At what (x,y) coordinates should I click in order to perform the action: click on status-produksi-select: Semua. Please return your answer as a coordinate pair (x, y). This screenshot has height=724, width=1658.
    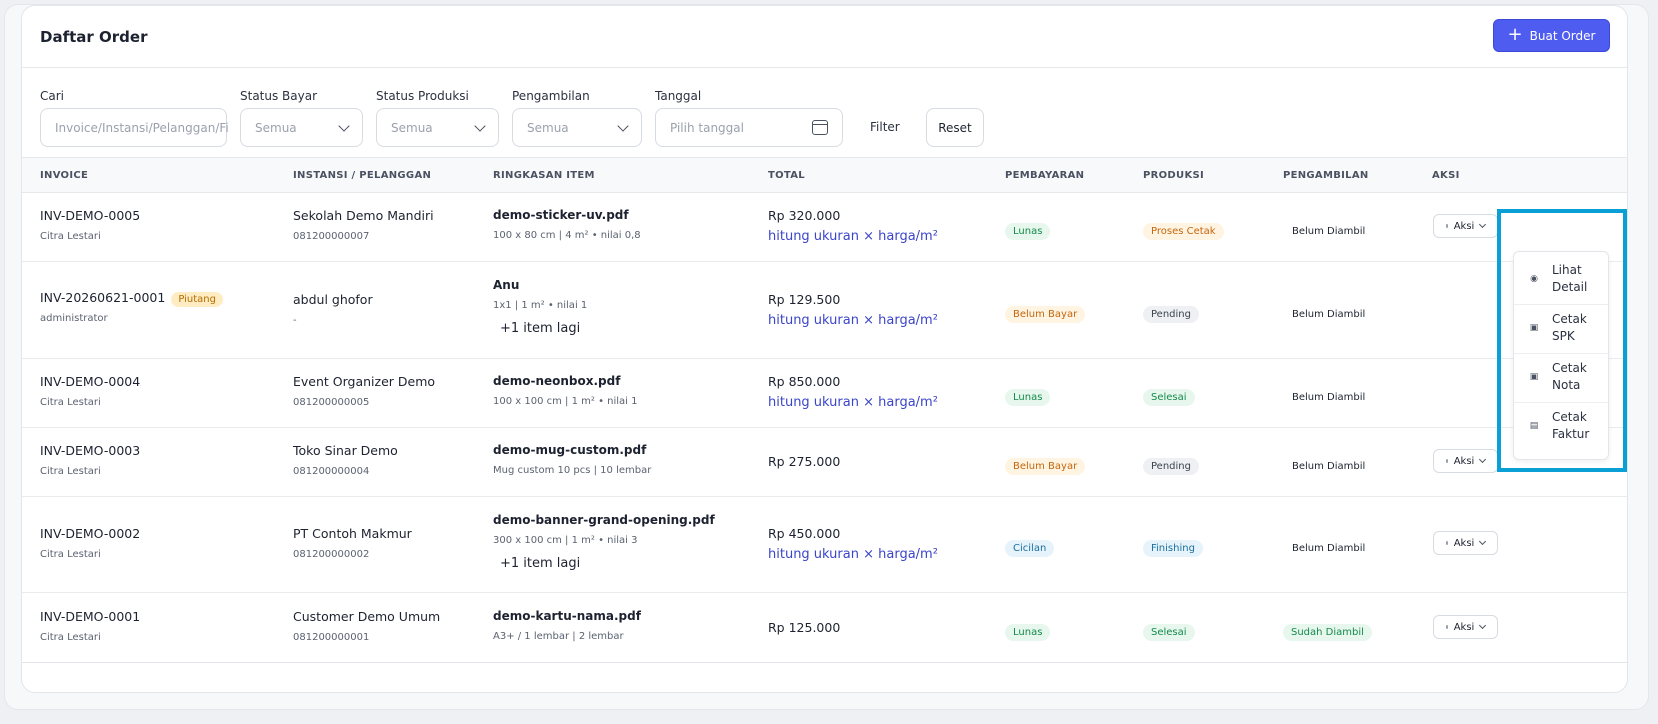
    Looking at the image, I should click on (437, 127).